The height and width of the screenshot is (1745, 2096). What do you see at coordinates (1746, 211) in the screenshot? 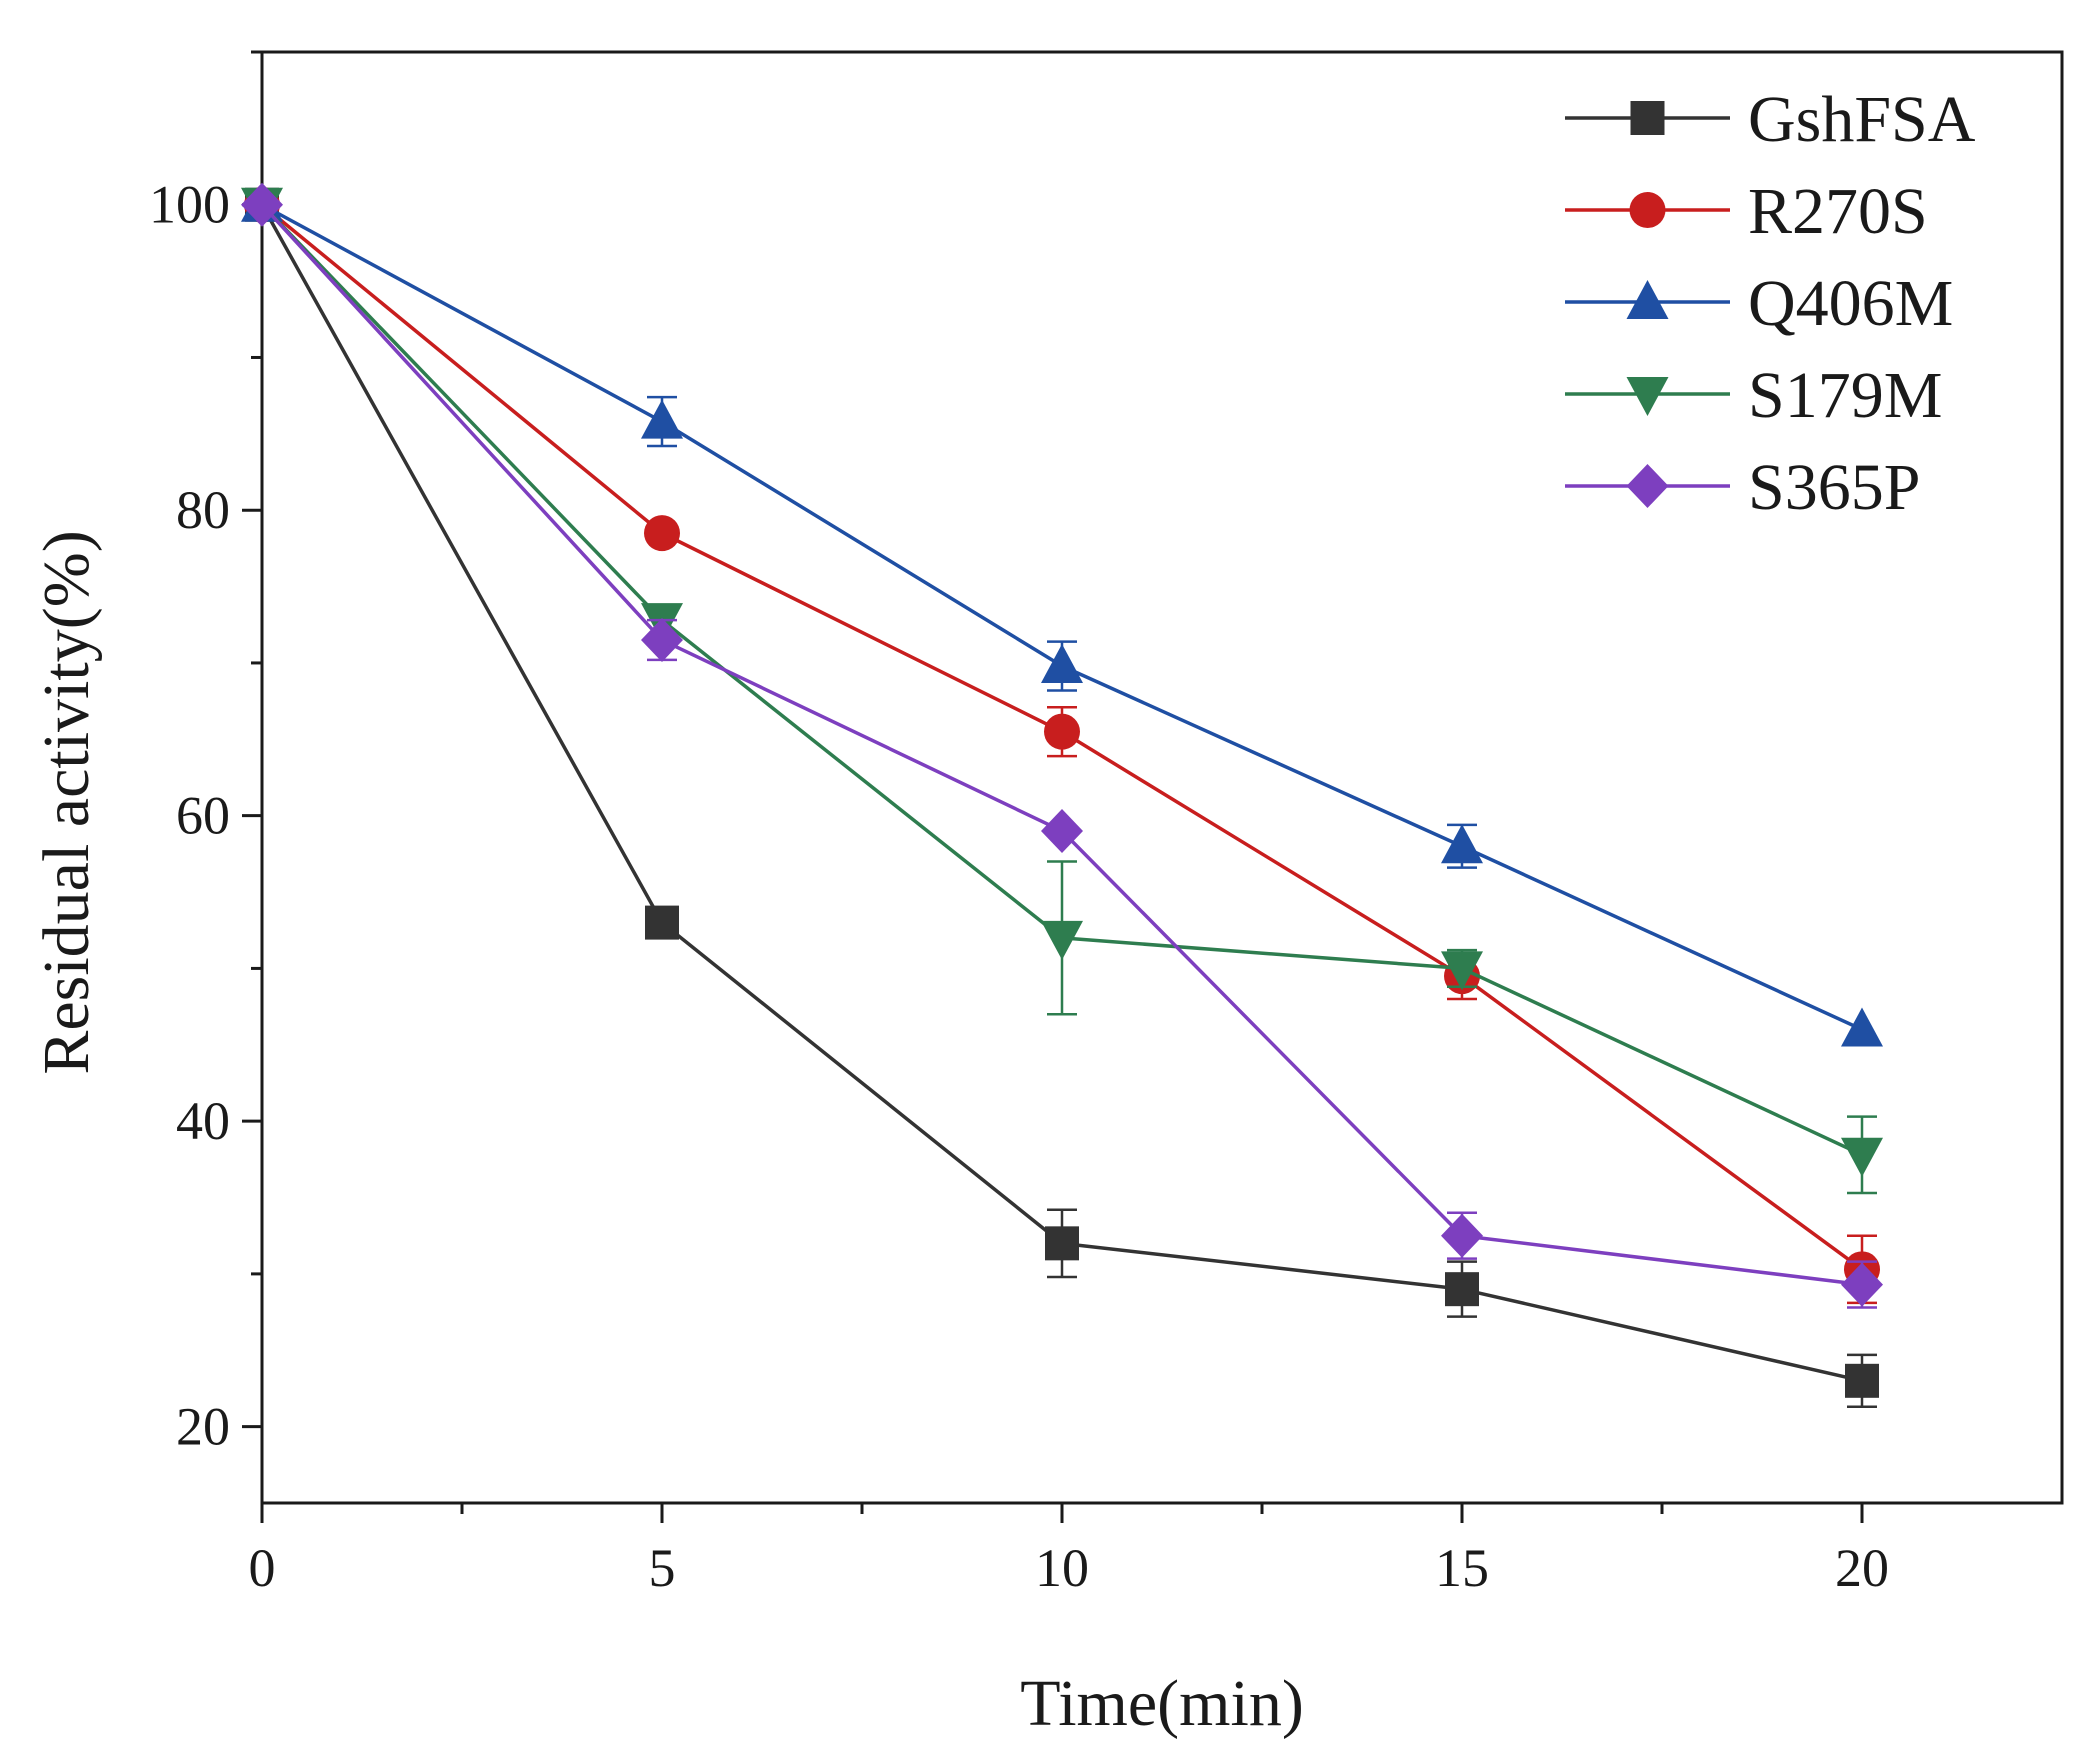
I see `legend-item: R270S` at bounding box center [1746, 211].